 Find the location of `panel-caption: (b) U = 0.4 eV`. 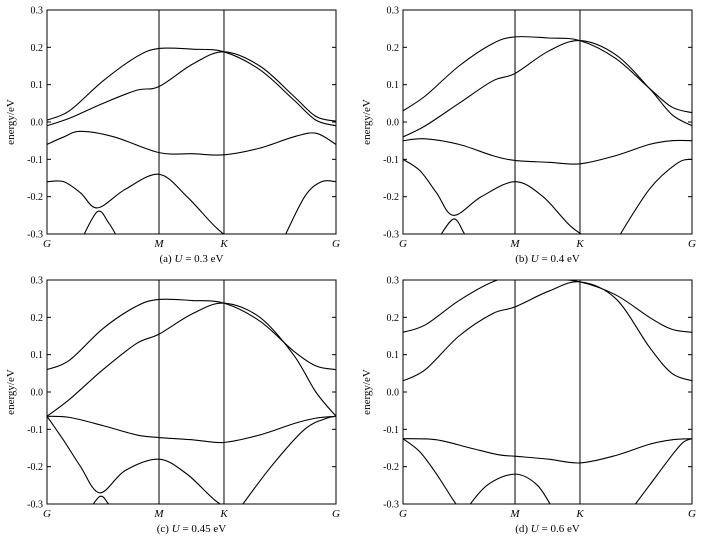

panel-caption: (b) U = 0.4 eV is located at coordinates (547, 259).